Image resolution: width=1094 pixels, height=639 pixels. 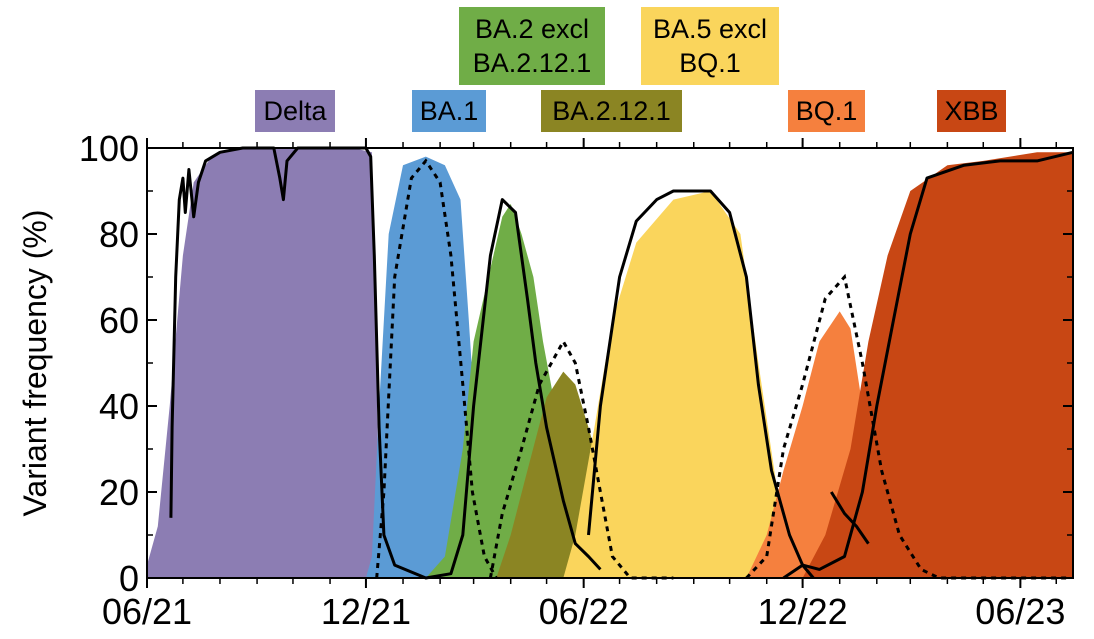 I want to click on x-tick-label-4: 06/23, so click(x=1020, y=611).